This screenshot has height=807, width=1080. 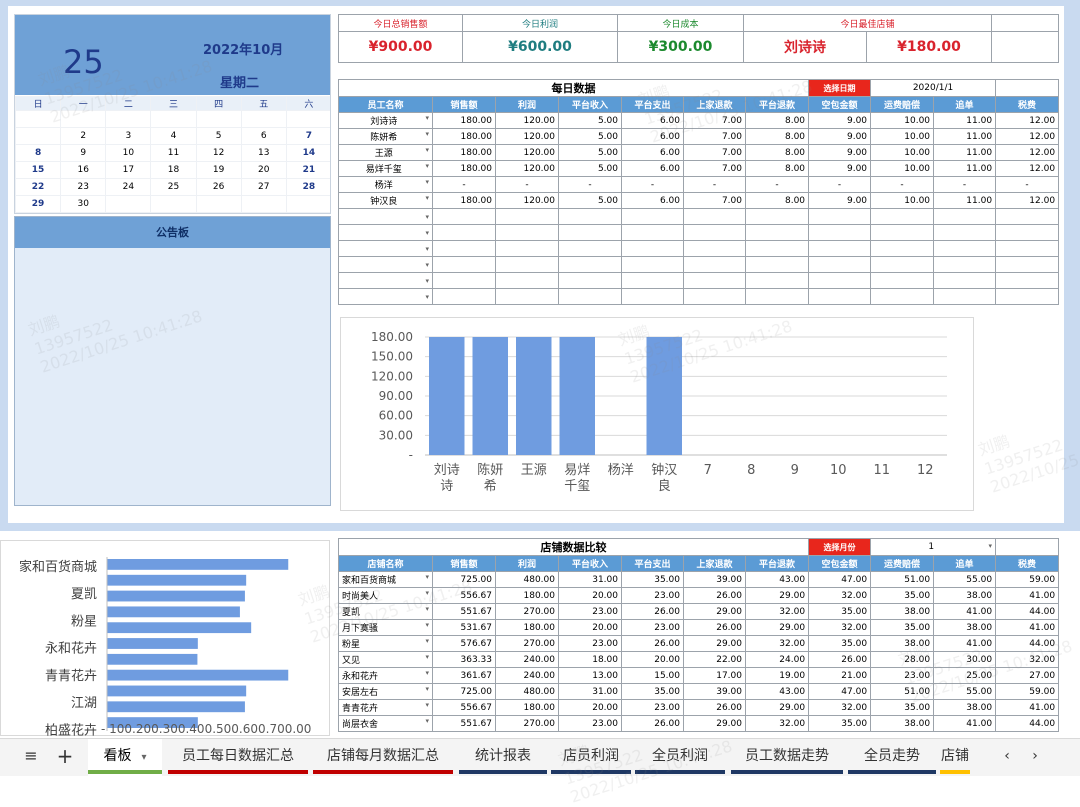 I want to click on calendar-date: 24, so click(x=128, y=187).